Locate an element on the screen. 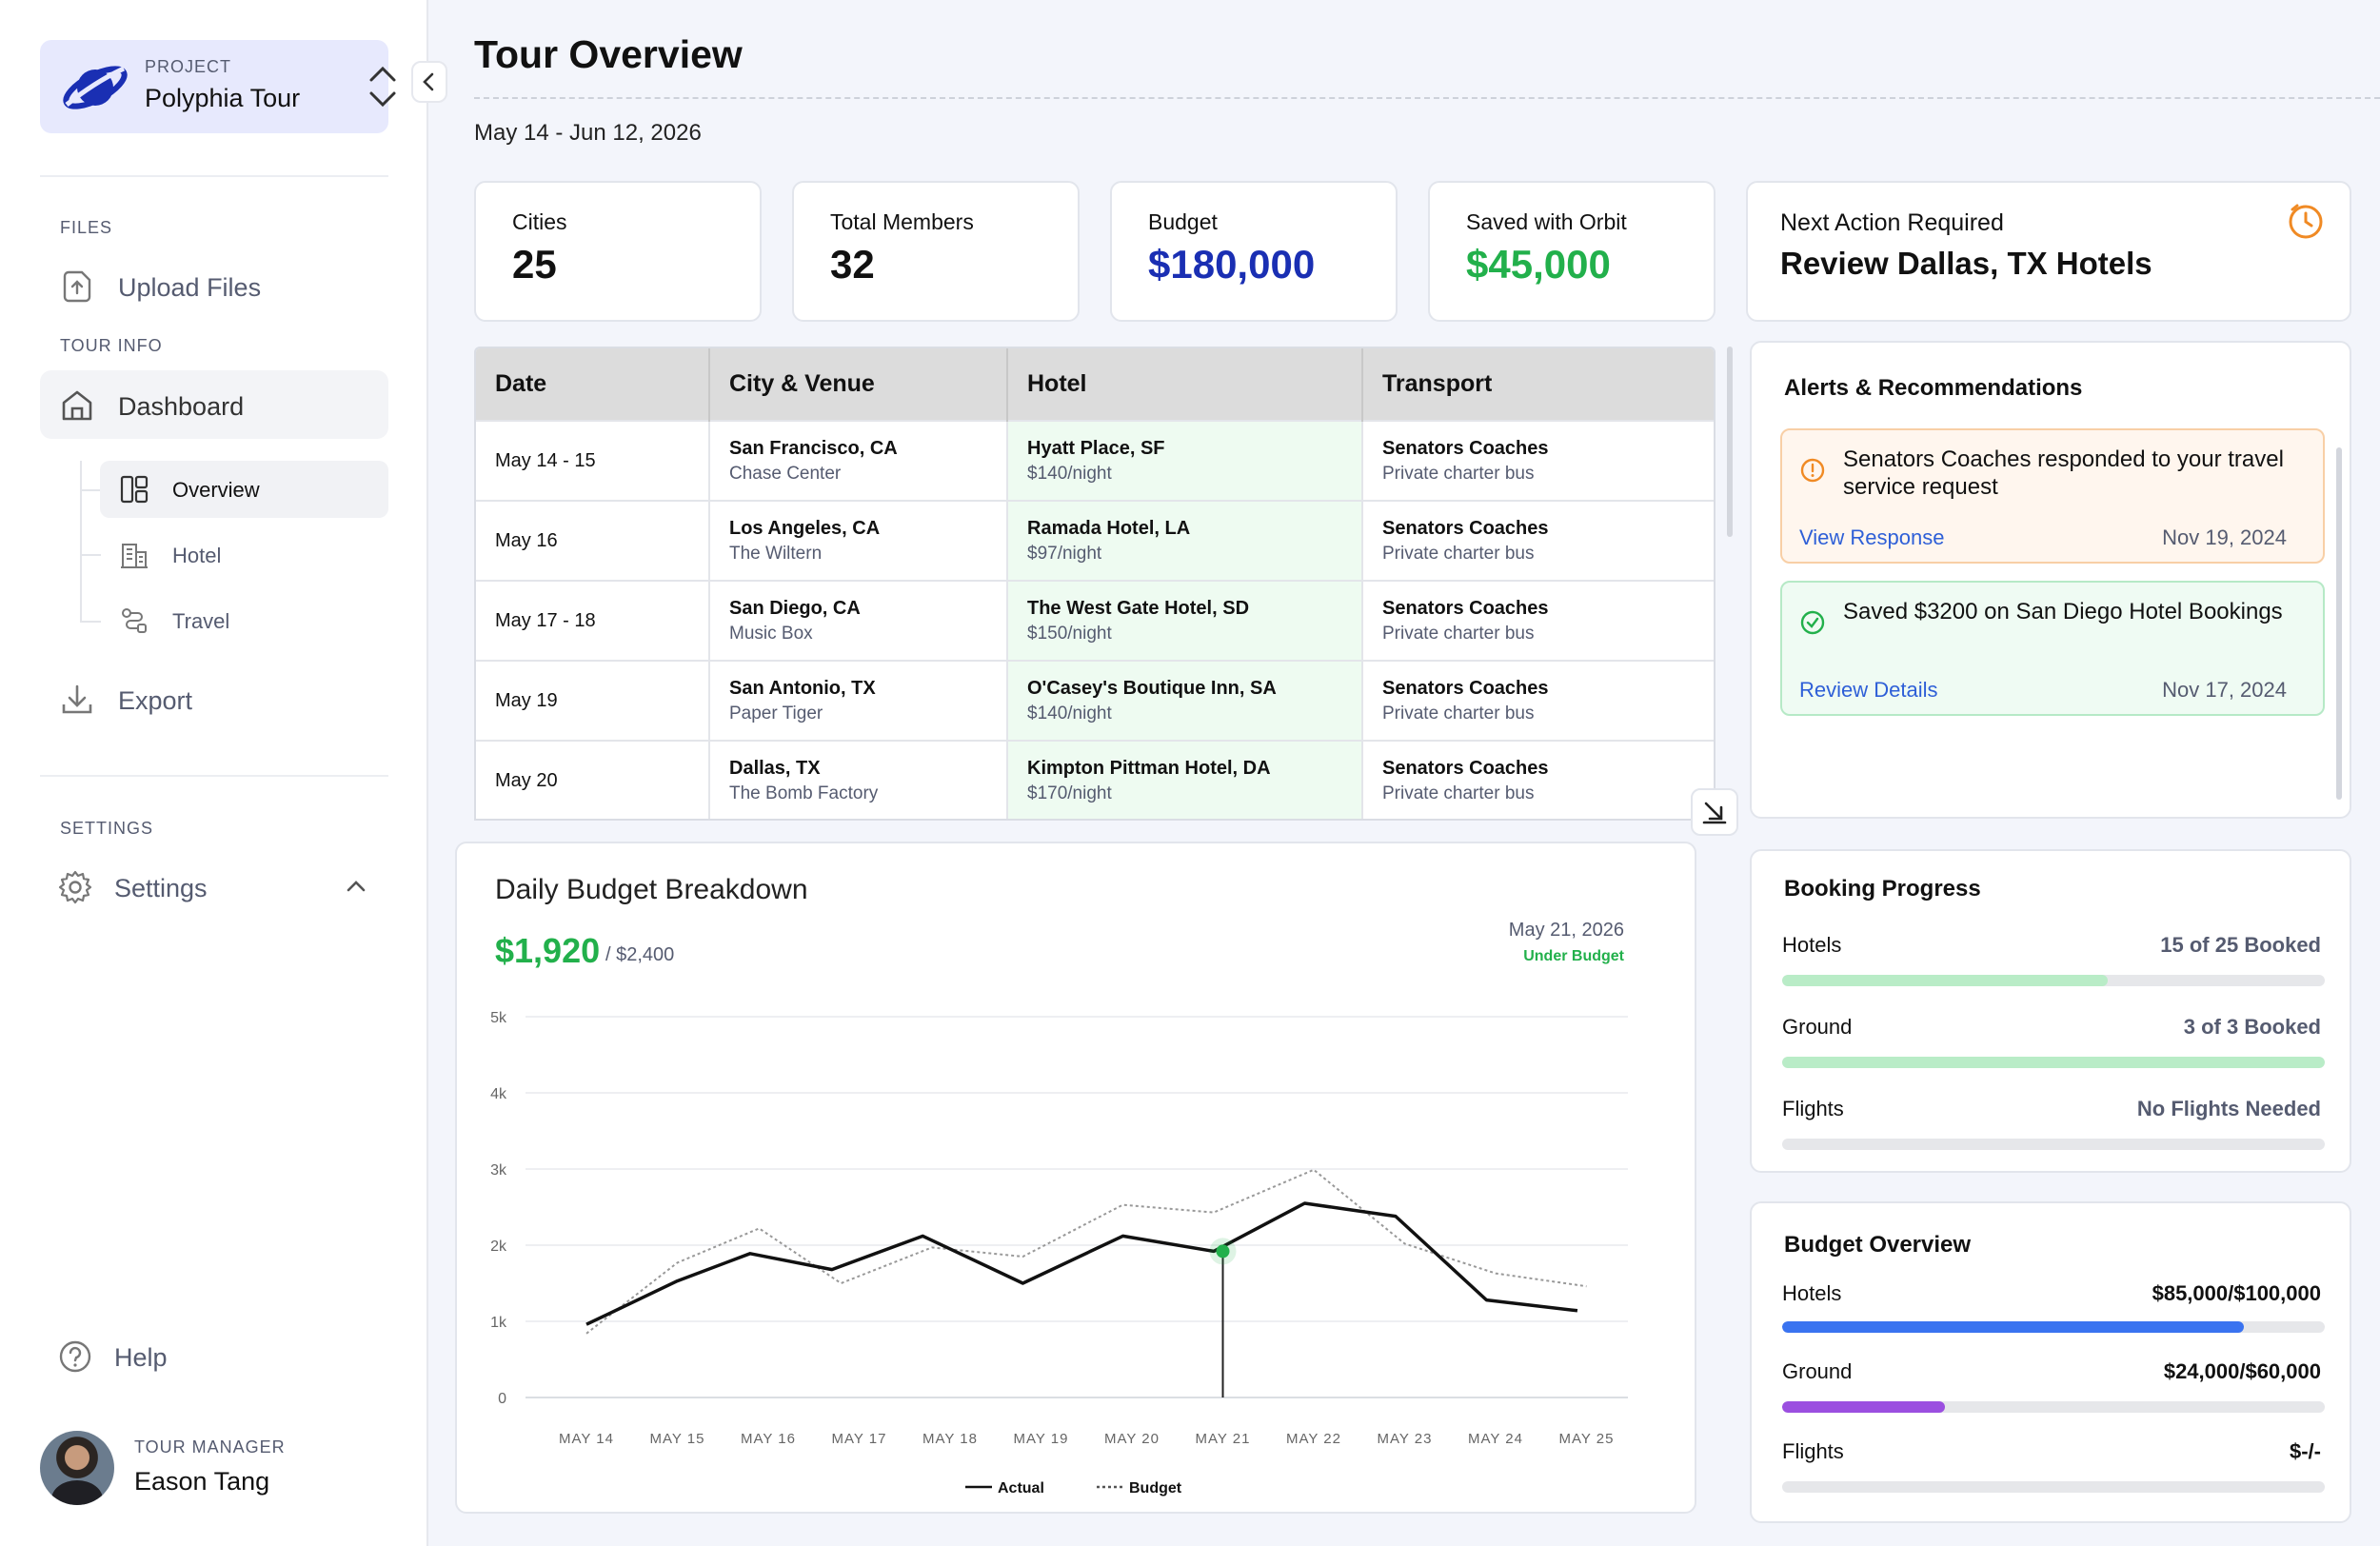  hotel-name: Ramada Hotel, LA is located at coordinates (1109, 528).